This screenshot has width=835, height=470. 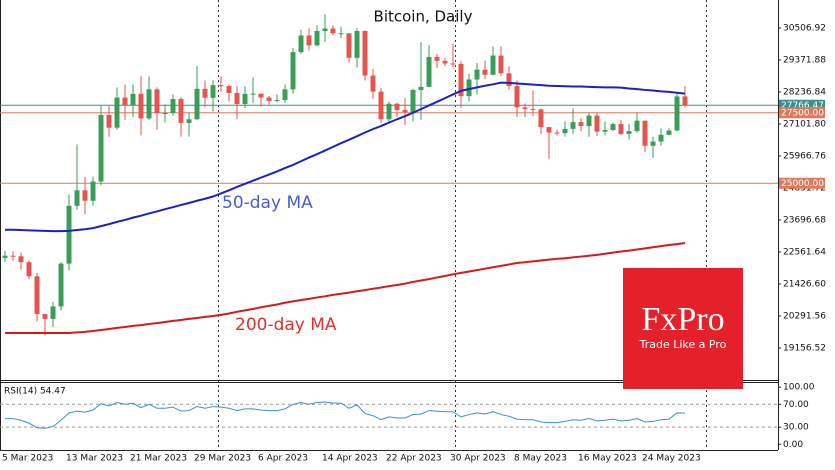 I want to click on y-tick-label: 0.00, so click(x=793, y=445).